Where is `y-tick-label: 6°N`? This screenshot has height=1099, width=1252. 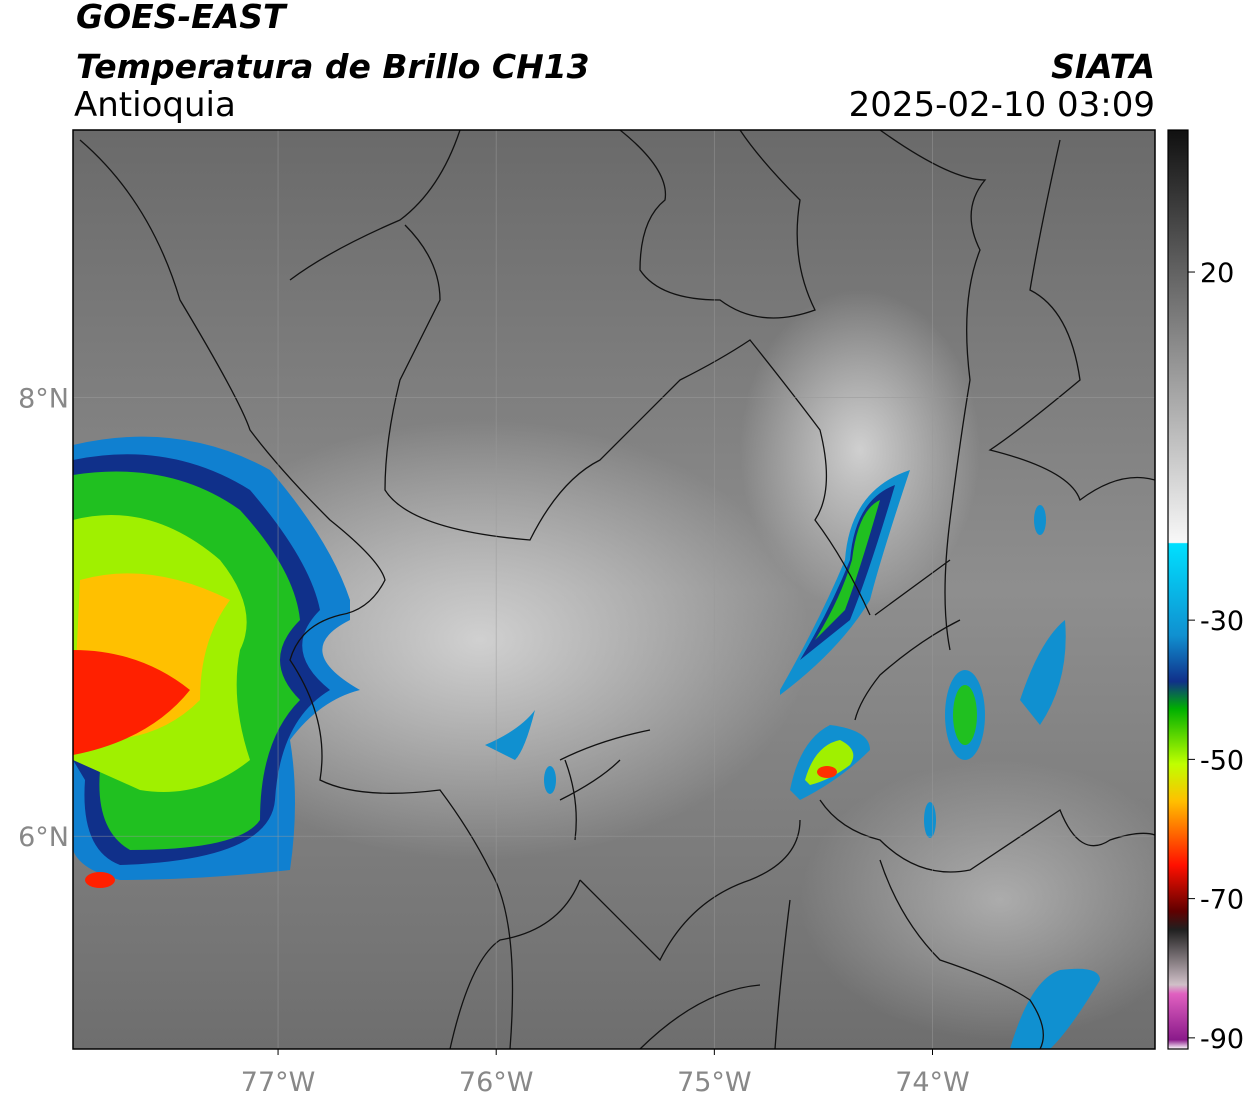
y-tick-label: 6°N is located at coordinates (43, 837).